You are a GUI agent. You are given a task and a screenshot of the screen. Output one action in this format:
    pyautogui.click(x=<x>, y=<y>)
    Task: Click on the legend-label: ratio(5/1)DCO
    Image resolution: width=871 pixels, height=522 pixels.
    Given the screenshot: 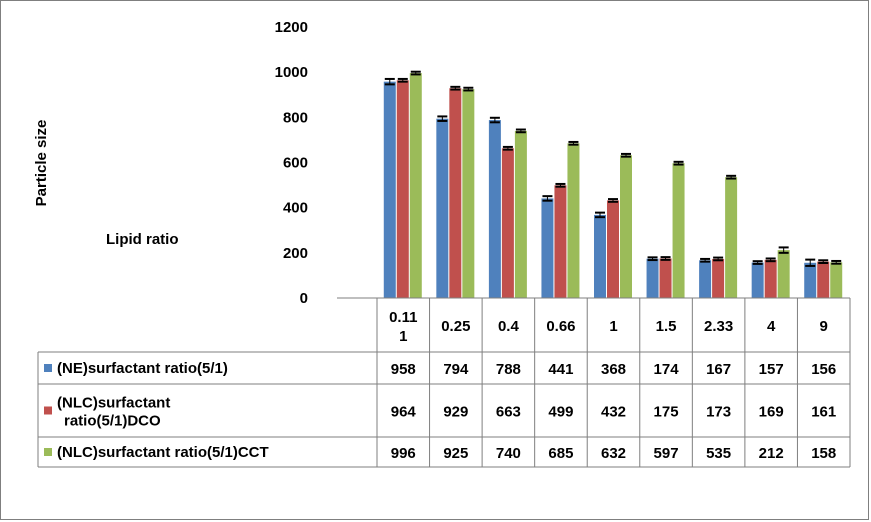 What is the action you would take?
    pyautogui.click(x=112, y=421)
    